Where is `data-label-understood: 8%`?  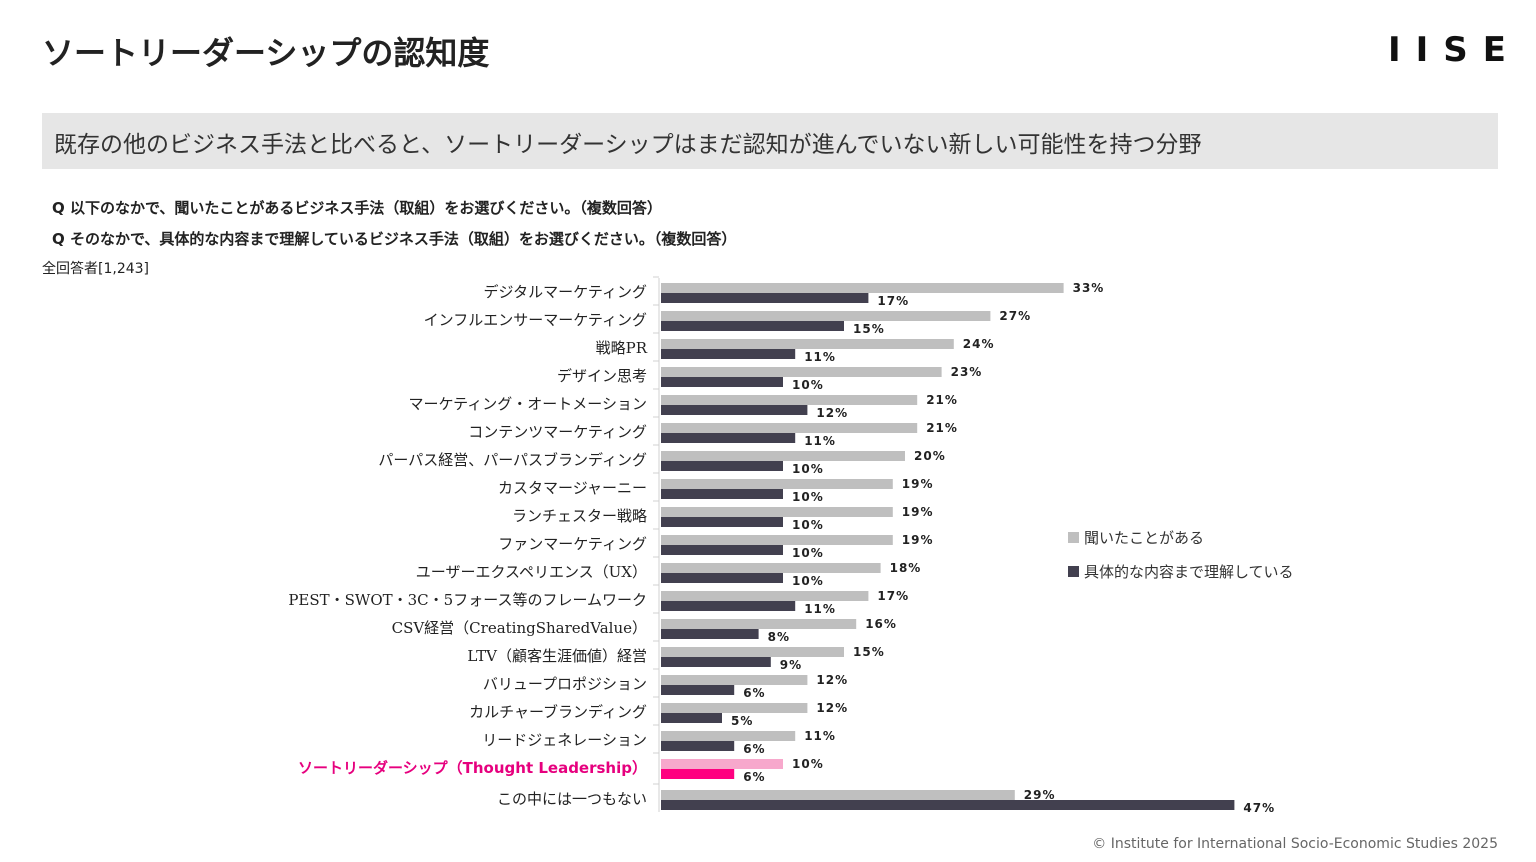
data-label-understood: 8% is located at coordinates (779, 637).